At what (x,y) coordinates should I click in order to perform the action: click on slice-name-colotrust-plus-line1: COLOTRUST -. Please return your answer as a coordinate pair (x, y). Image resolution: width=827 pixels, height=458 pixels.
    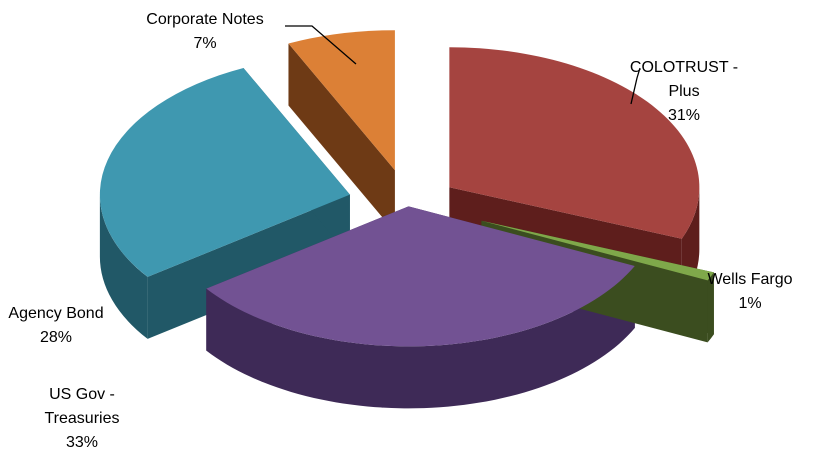
    Looking at the image, I should click on (684, 67).